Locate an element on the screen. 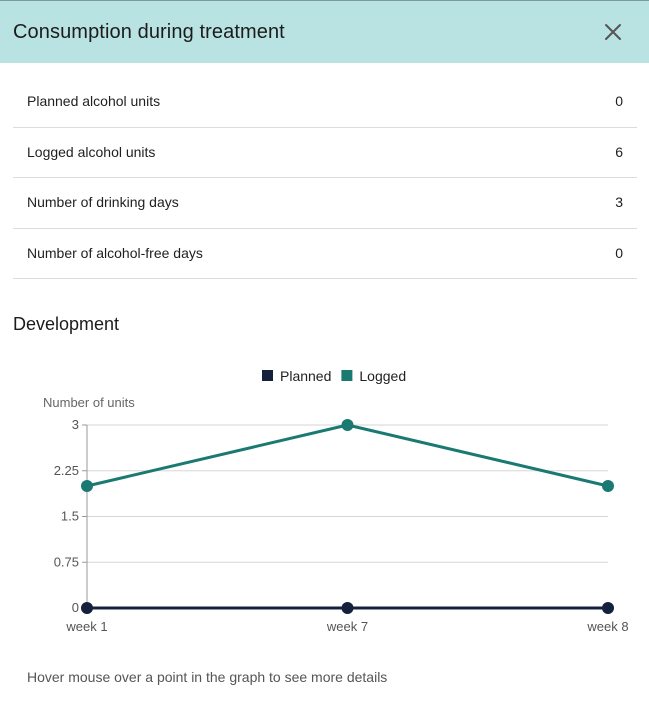  y-tick-label: 2.25 is located at coordinates (66, 470).